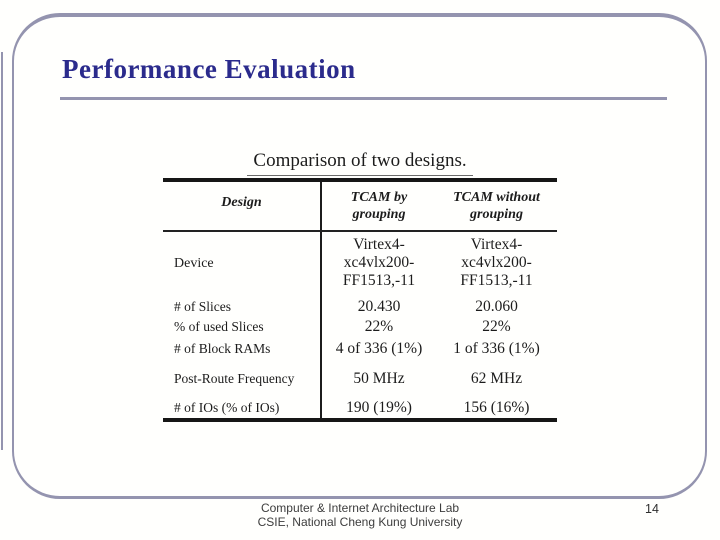 The image size is (720, 540). I want to click on table-row-post-route-frequency: Post-Route Frequency 50 MHz 62 MHz, so click(360, 375).